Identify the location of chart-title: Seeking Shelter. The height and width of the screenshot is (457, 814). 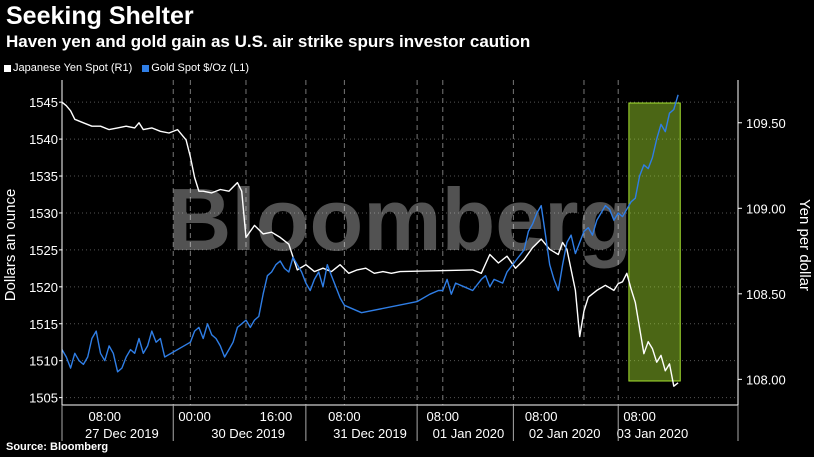
(100, 16).